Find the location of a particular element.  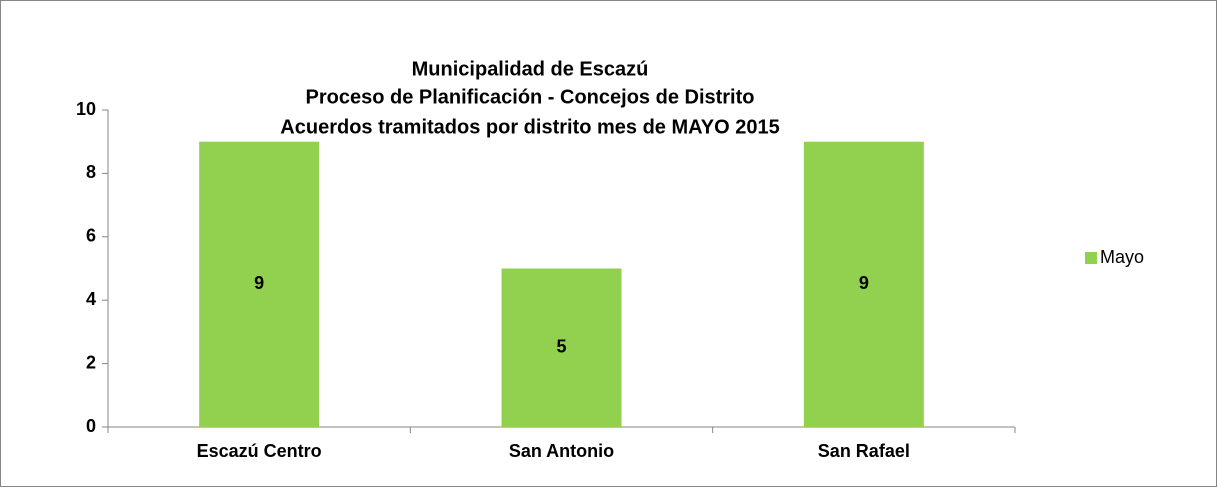

x-tick-label: San Rafael is located at coordinates (864, 451).